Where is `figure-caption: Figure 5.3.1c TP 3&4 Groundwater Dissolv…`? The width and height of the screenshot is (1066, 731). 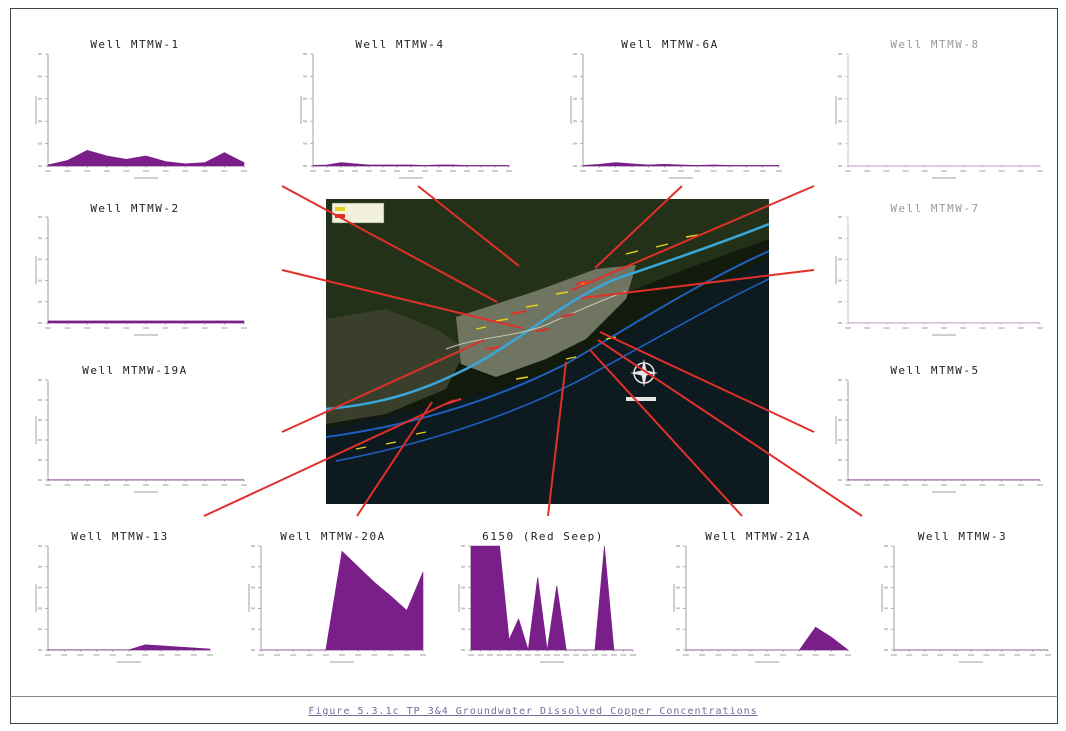 figure-caption: Figure 5.3.1c TP 3&4 Groundwater Dissolv… is located at coordinates (533, 711).